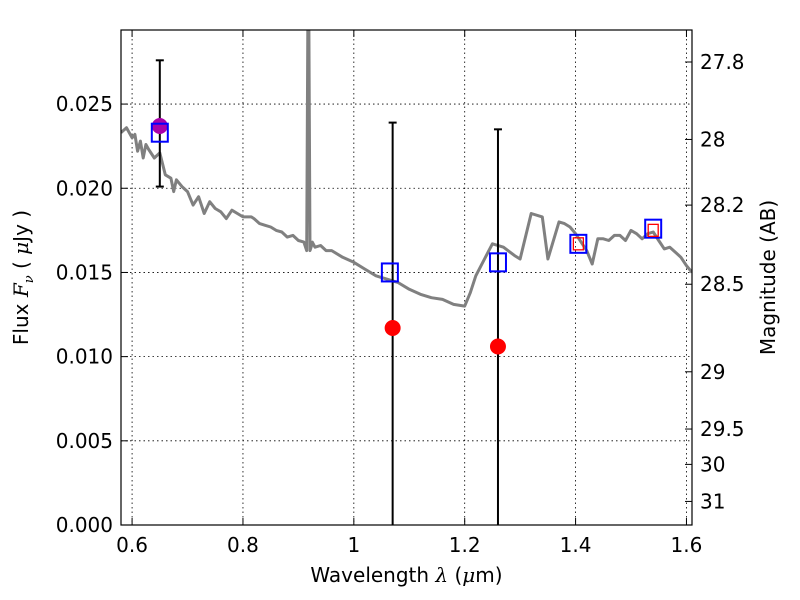  What do you see at coordinates (23, 277) in the screenshot?
I see `y-axis-label: Flux Fν ( μJy )` at bounding box center [23, 277].